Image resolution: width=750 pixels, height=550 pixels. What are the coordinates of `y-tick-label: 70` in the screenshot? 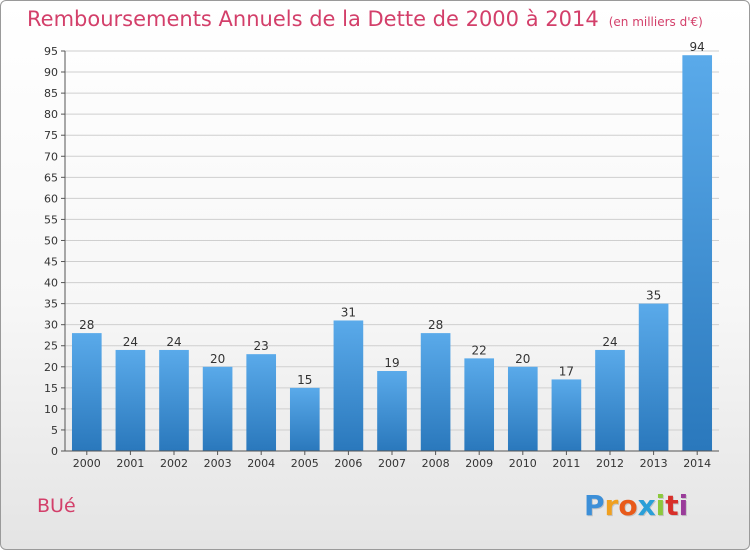 It's located at (51, 156).